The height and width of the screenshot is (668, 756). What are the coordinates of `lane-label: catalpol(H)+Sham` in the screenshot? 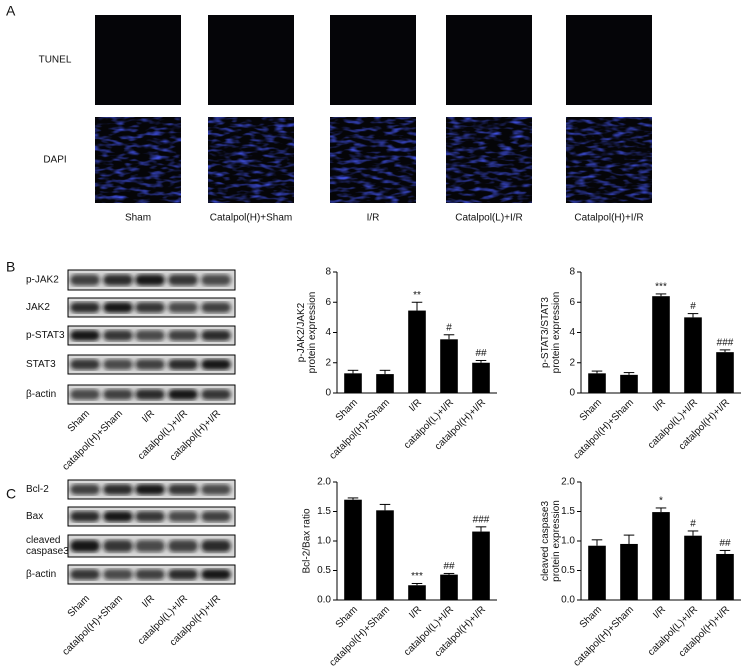 It's located at (92, 440).